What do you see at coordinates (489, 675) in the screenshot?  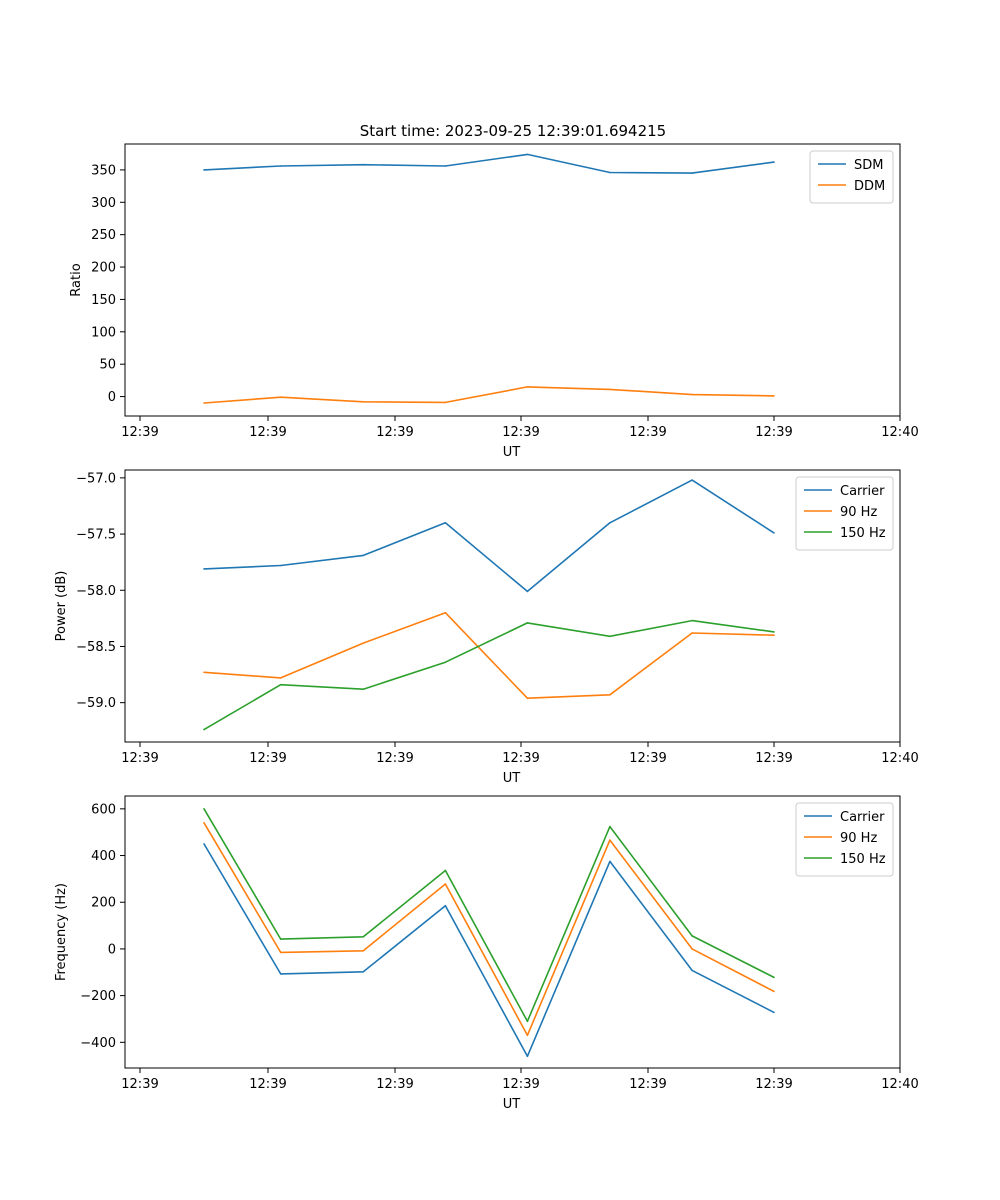 I see `series-line-2-150-hz` at bounding box center [489, 675].